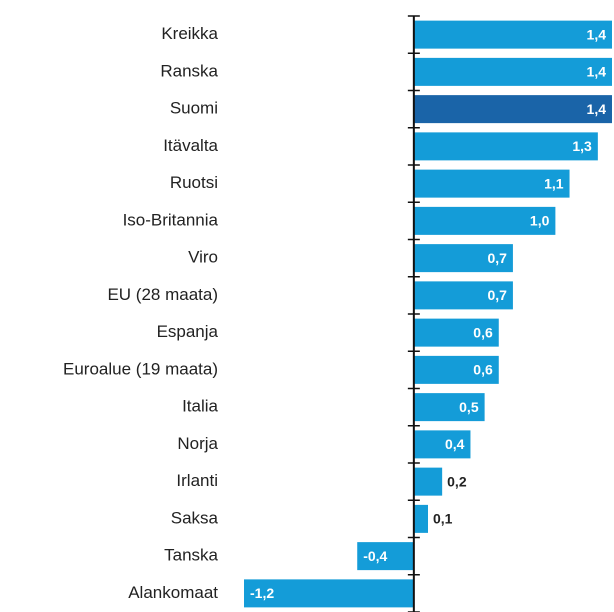 The height and width of the screenshot is (612, 614). Describe the element at coordinates (171, 219) in the screenshot. I see `category-label: Iso-Britannia` at that location.